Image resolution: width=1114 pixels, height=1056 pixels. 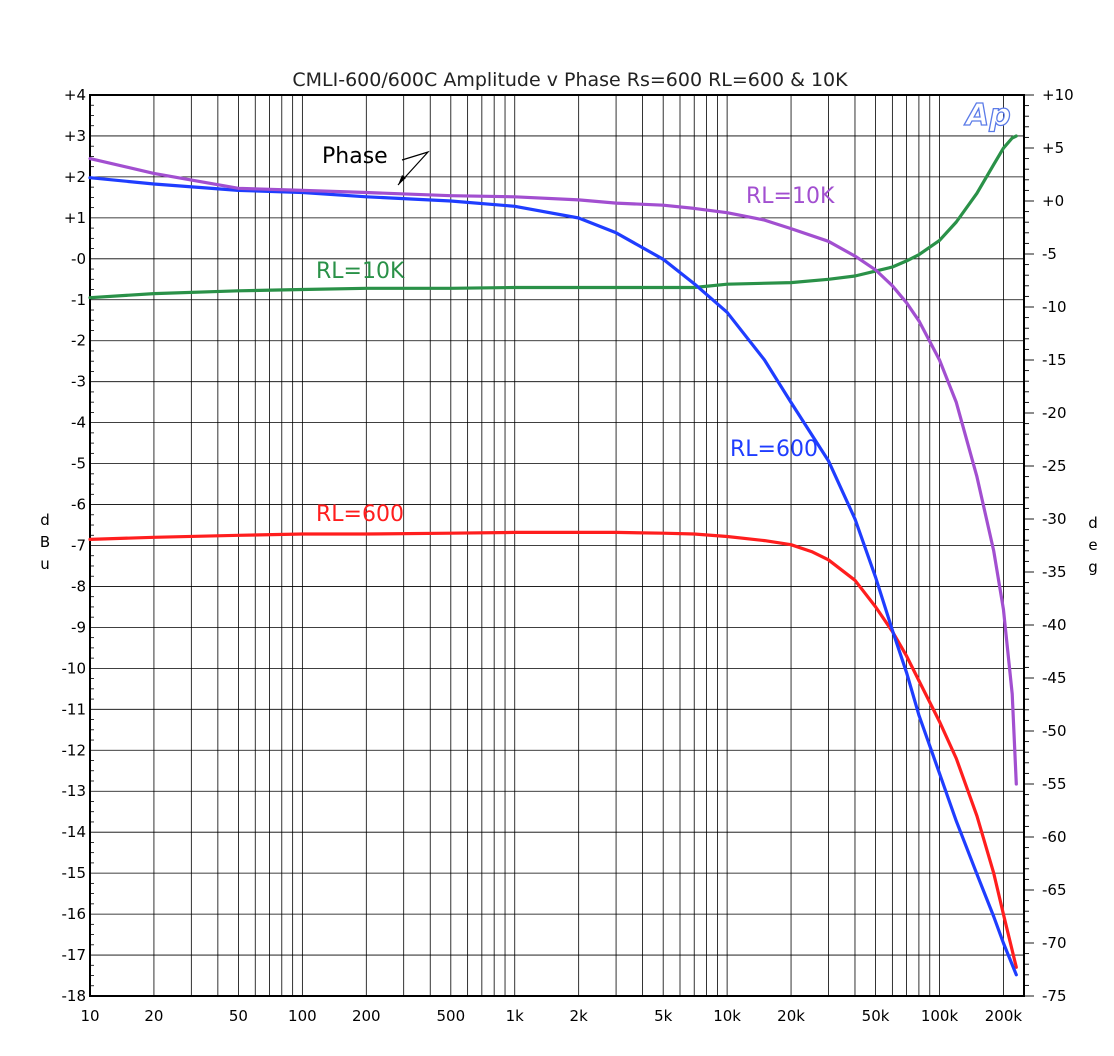 What do you see at coordinates (1054, 890) in the screenshot?
I see `y-right-tick-label: -65` at bounding box center [1054, 890].